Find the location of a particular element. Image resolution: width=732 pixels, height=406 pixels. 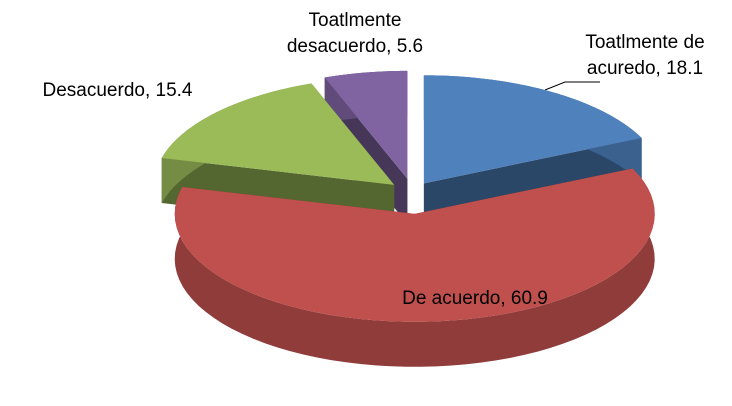

data-label: Desacuerdo, 15.4 is located at coordinates (117, 90).